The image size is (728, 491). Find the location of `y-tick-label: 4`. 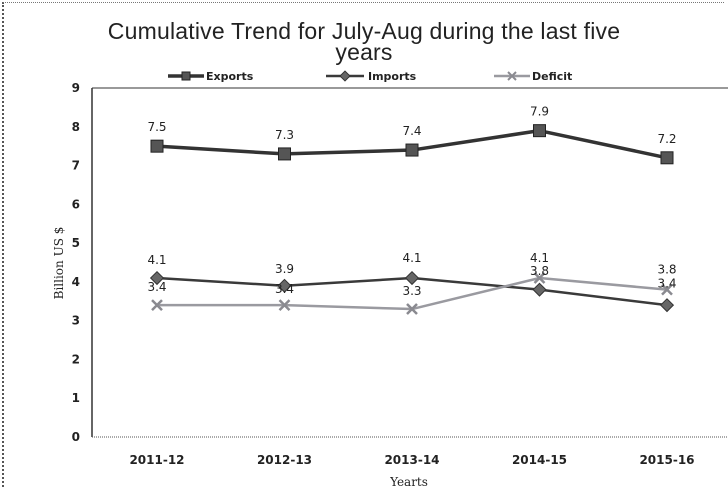

y-tick-label: 4 is located at coordinates (76, 282).